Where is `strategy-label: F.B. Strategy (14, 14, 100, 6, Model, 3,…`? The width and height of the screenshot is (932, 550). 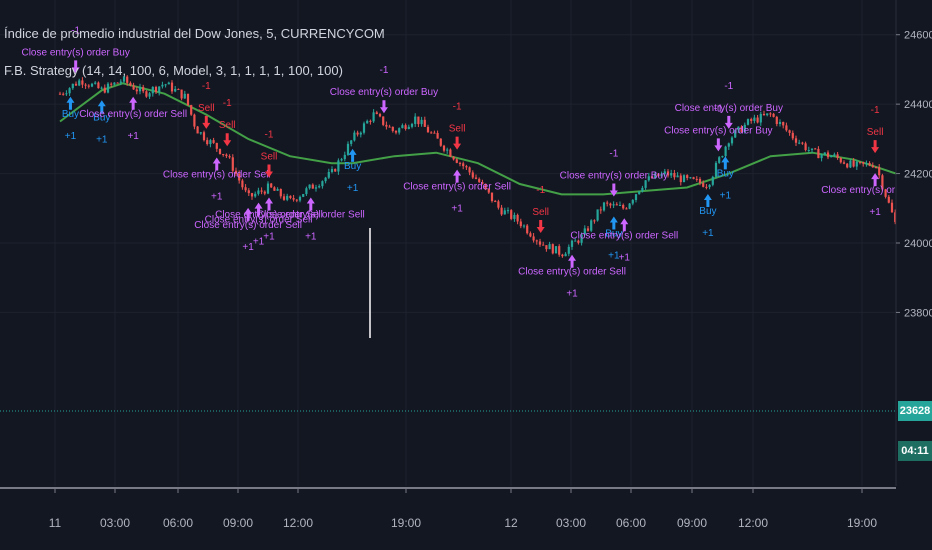
strategy-label: F.B. Strategy (14, 14, 100, 6, Model, 3,… is located at coordinates (173, 70).